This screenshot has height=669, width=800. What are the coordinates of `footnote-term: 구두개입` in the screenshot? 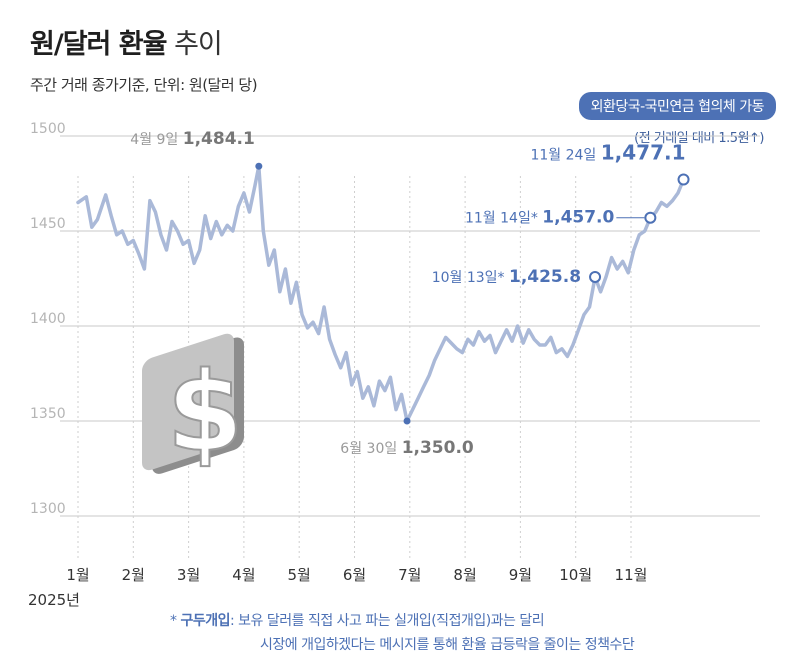 It's located at (205, 621).